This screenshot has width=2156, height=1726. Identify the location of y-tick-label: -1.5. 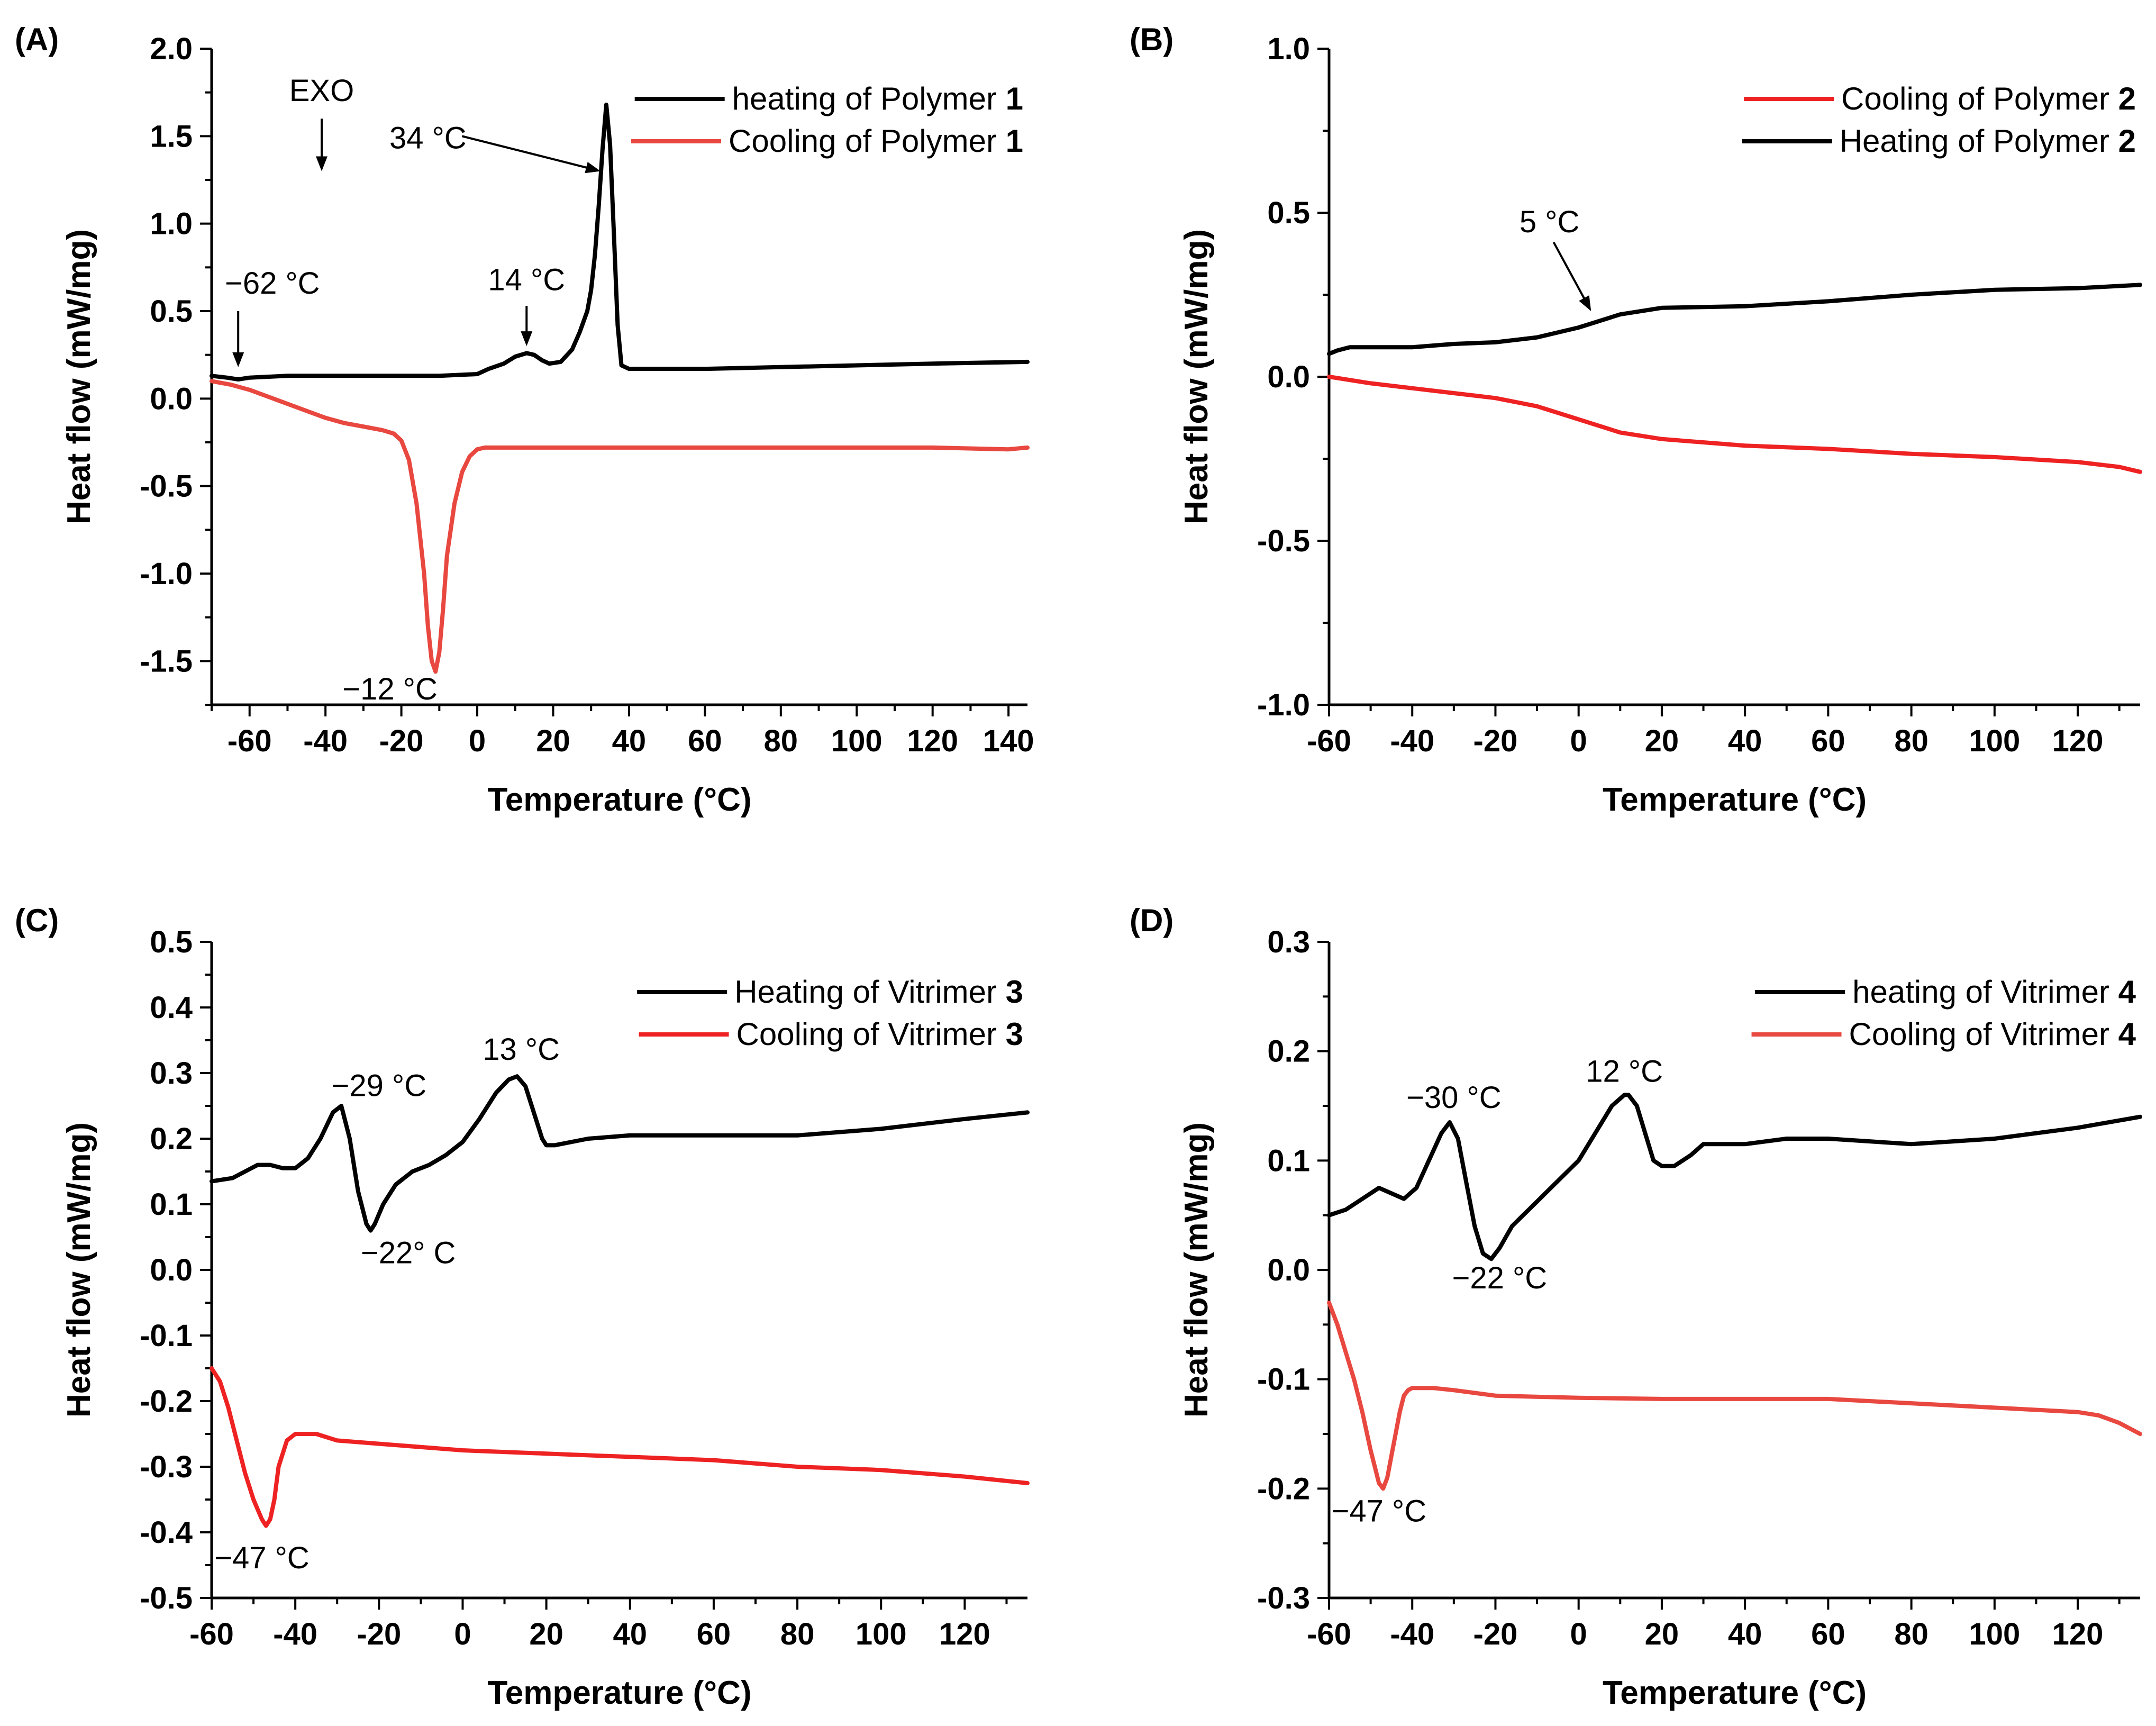
(166, 661).